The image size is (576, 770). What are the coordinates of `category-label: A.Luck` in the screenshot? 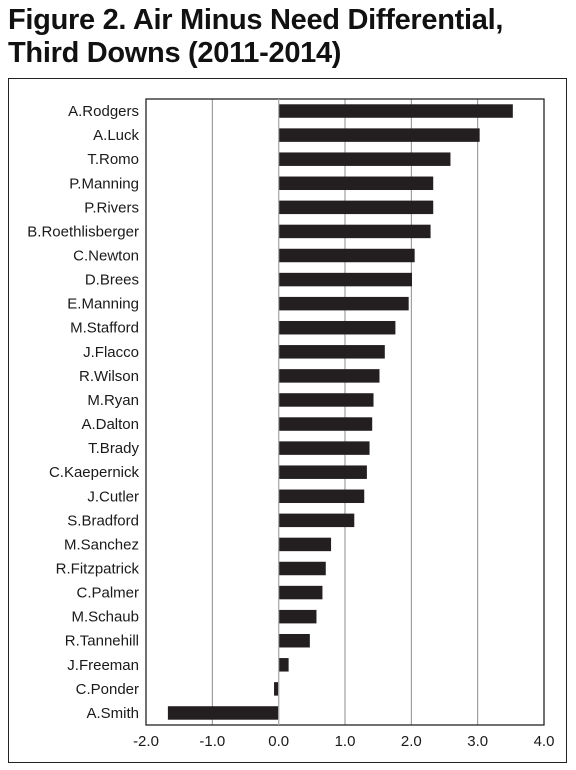 It's located at (116, 135).